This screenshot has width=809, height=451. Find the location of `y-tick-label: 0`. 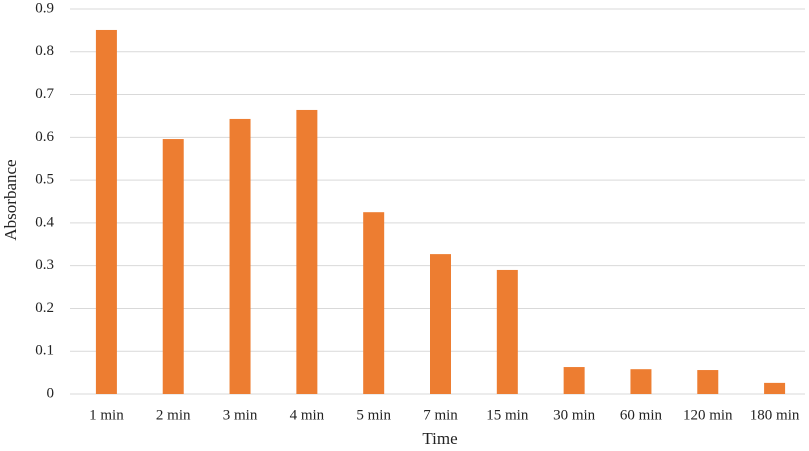

y-tick-label: 0 is located at coordinates (51, 393).